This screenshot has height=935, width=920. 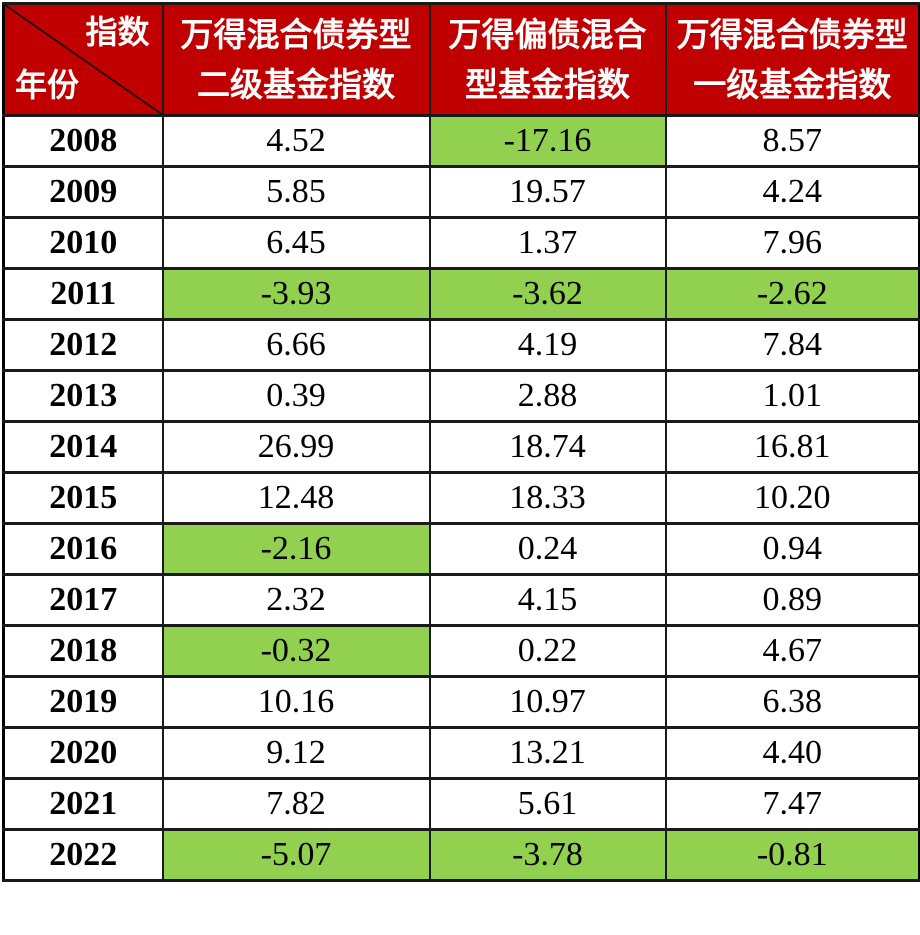 What do you see at coordinates (547, 804) in the screenshot?
I see `value-cell: 5.61` at bounding box center [547, 804].